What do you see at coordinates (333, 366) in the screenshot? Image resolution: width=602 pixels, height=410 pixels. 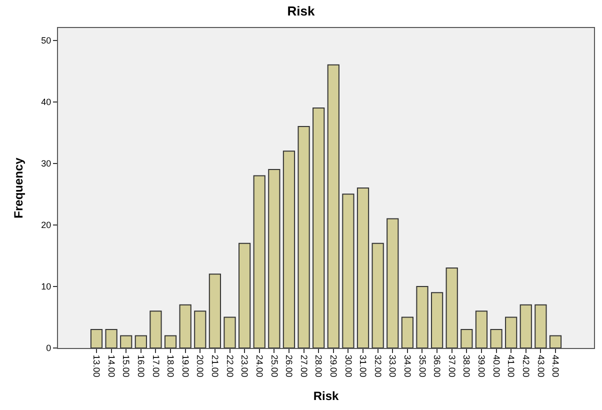 I see `x-tick-label: 29.00` at bounding box center [333, 366].